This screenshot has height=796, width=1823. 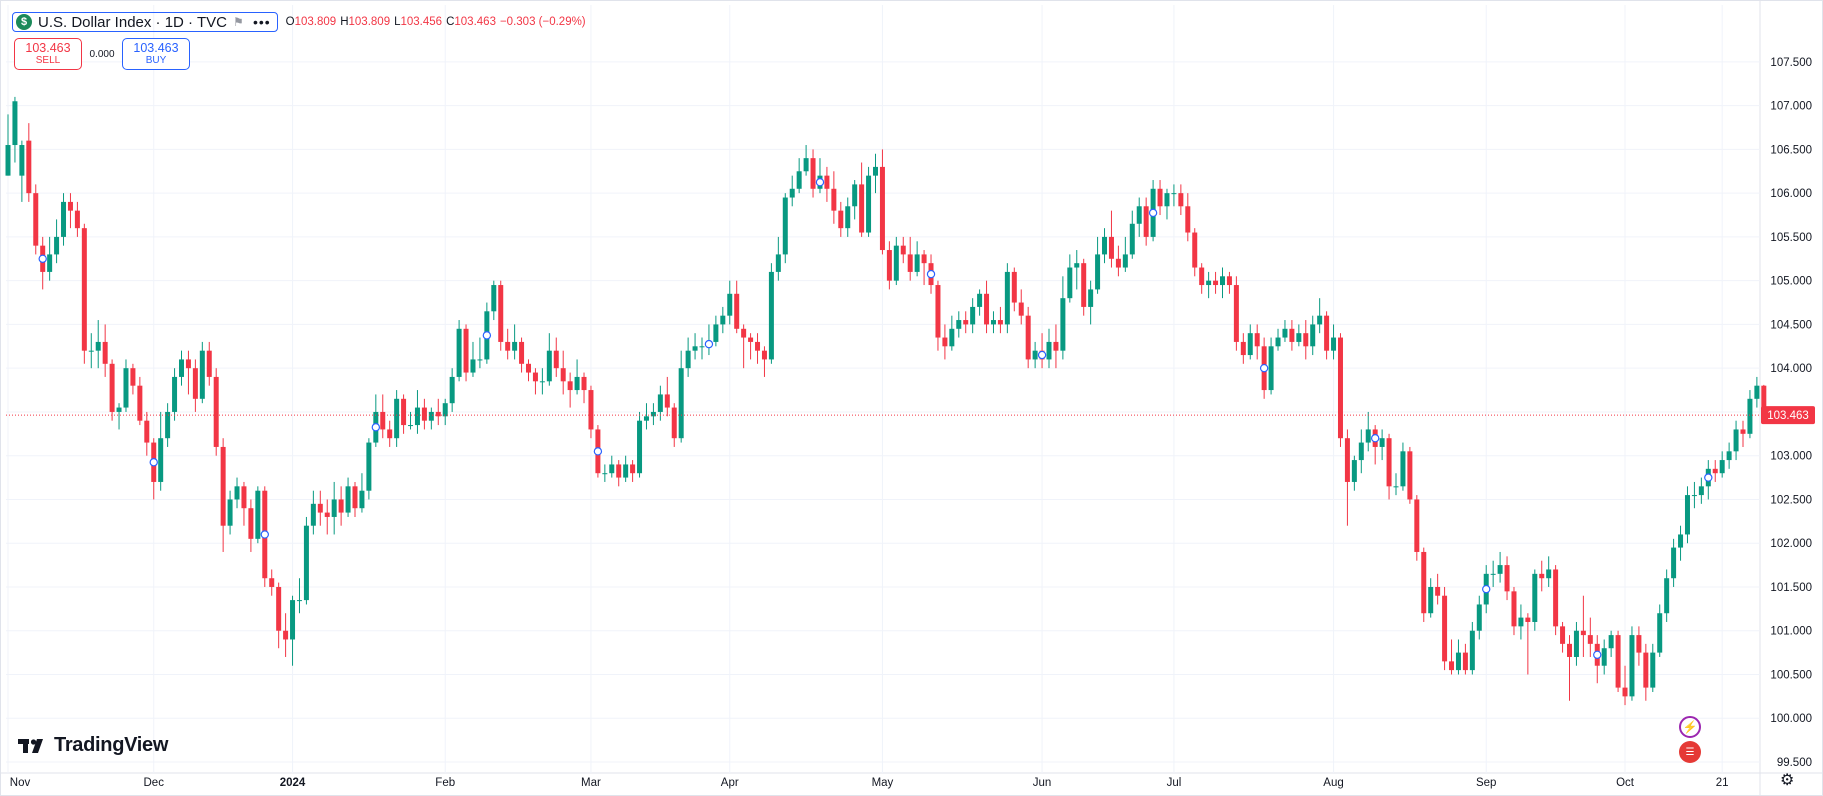 What do you see at coordinates (238, 22) in the screenshot?
I see `flag-icon: ⚑` at bounding box center [238, 22].